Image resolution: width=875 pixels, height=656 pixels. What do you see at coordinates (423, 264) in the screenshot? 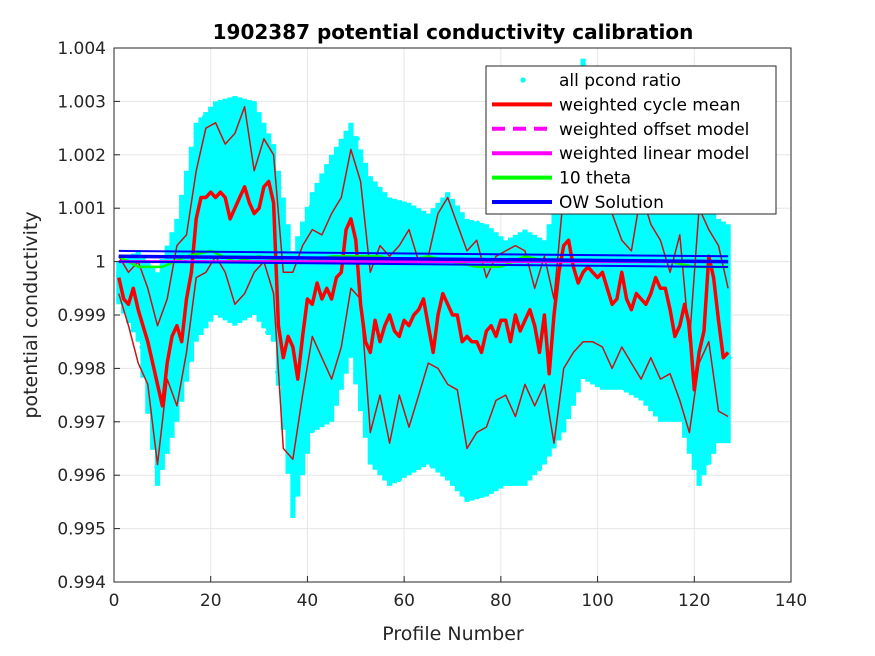
I see `ow-error-line` at bounding box center [423, 264].